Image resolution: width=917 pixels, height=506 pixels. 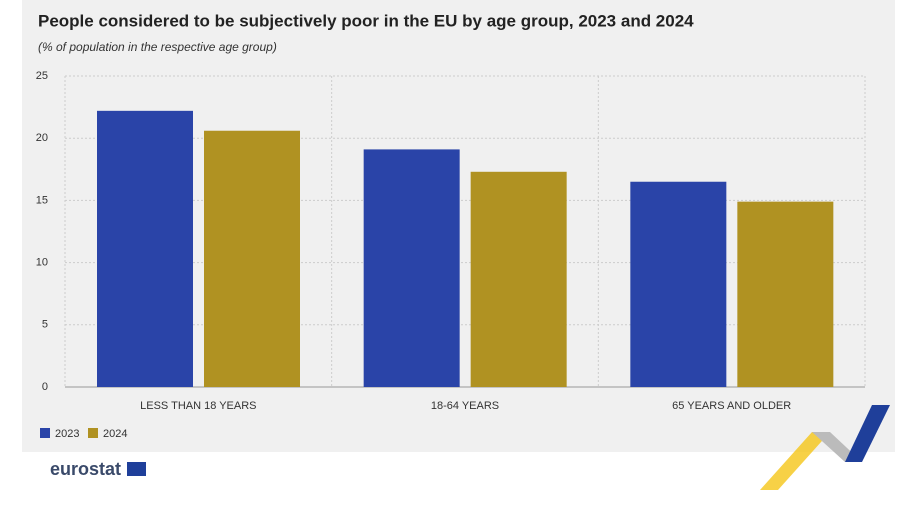 What do you see at coordinates (45, 325) in the screenshot?
I see `y-tick-label: 5` at bounding box center [45, 325].